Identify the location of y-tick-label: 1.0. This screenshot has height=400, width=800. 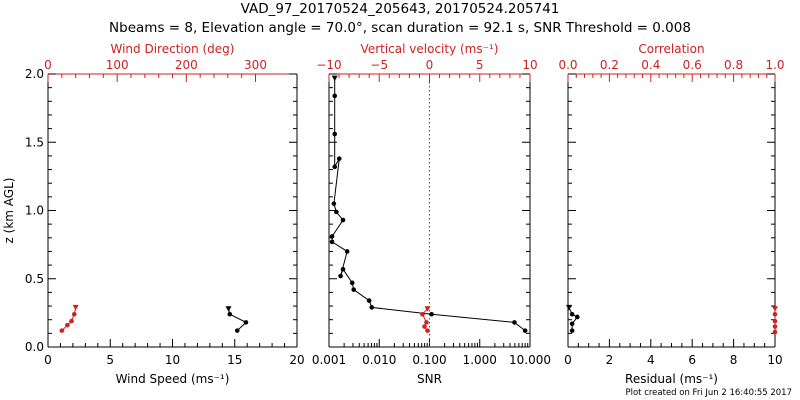
(34, 211).